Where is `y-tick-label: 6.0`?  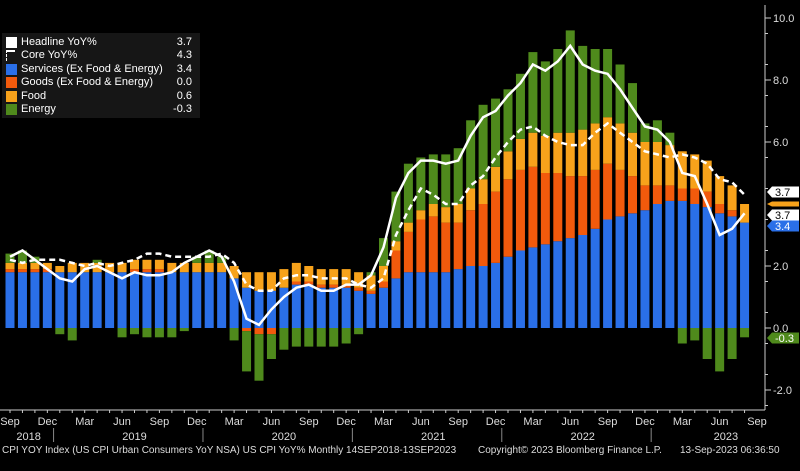 y-tick-label: 6.0 is located at coordinates (780, 143).